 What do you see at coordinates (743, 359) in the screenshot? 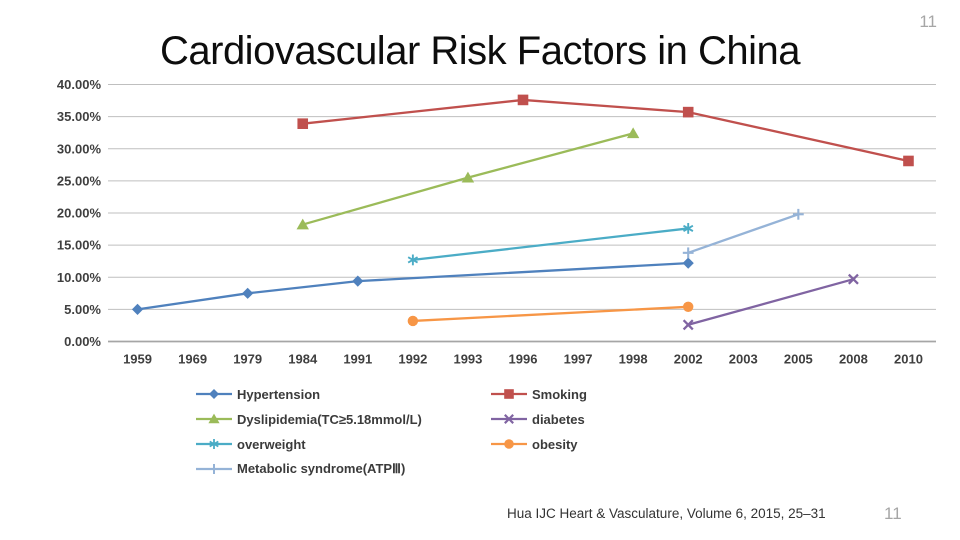
I see `x-axis-tick-label: 2003` at bounding box center [743, 359].